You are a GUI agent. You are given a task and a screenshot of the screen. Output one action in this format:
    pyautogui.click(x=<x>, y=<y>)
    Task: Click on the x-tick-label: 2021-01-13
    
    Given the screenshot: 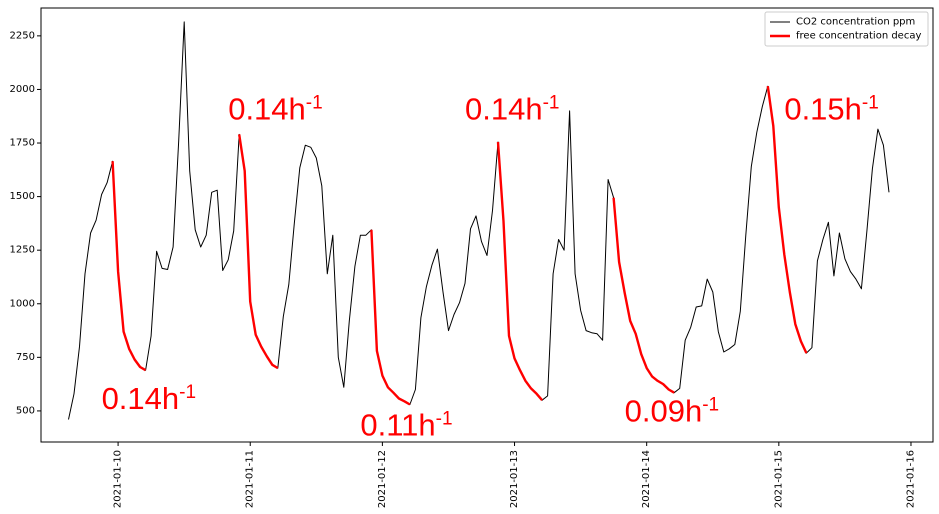 What is the action you would take?
    pyautogui.click(x=514, y=479)
    